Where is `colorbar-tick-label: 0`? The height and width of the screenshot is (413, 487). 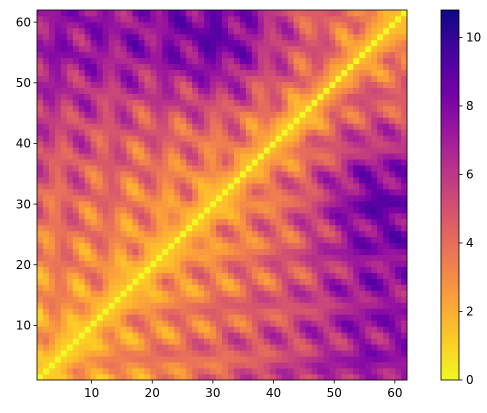
colorbar-tick-label: 0 is located at coordinates (470, 380).